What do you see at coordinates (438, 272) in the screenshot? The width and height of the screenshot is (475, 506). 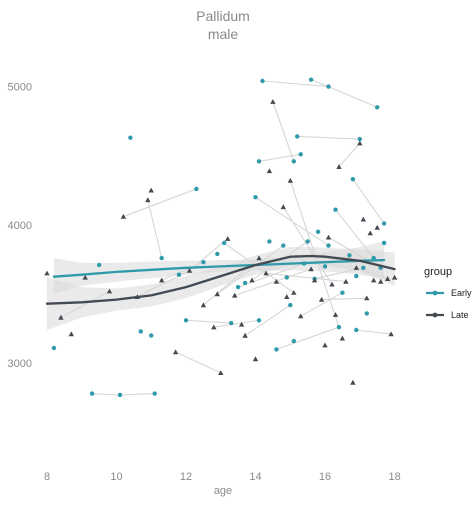 I see `legend-title: group` at bounding box center [438, 272].